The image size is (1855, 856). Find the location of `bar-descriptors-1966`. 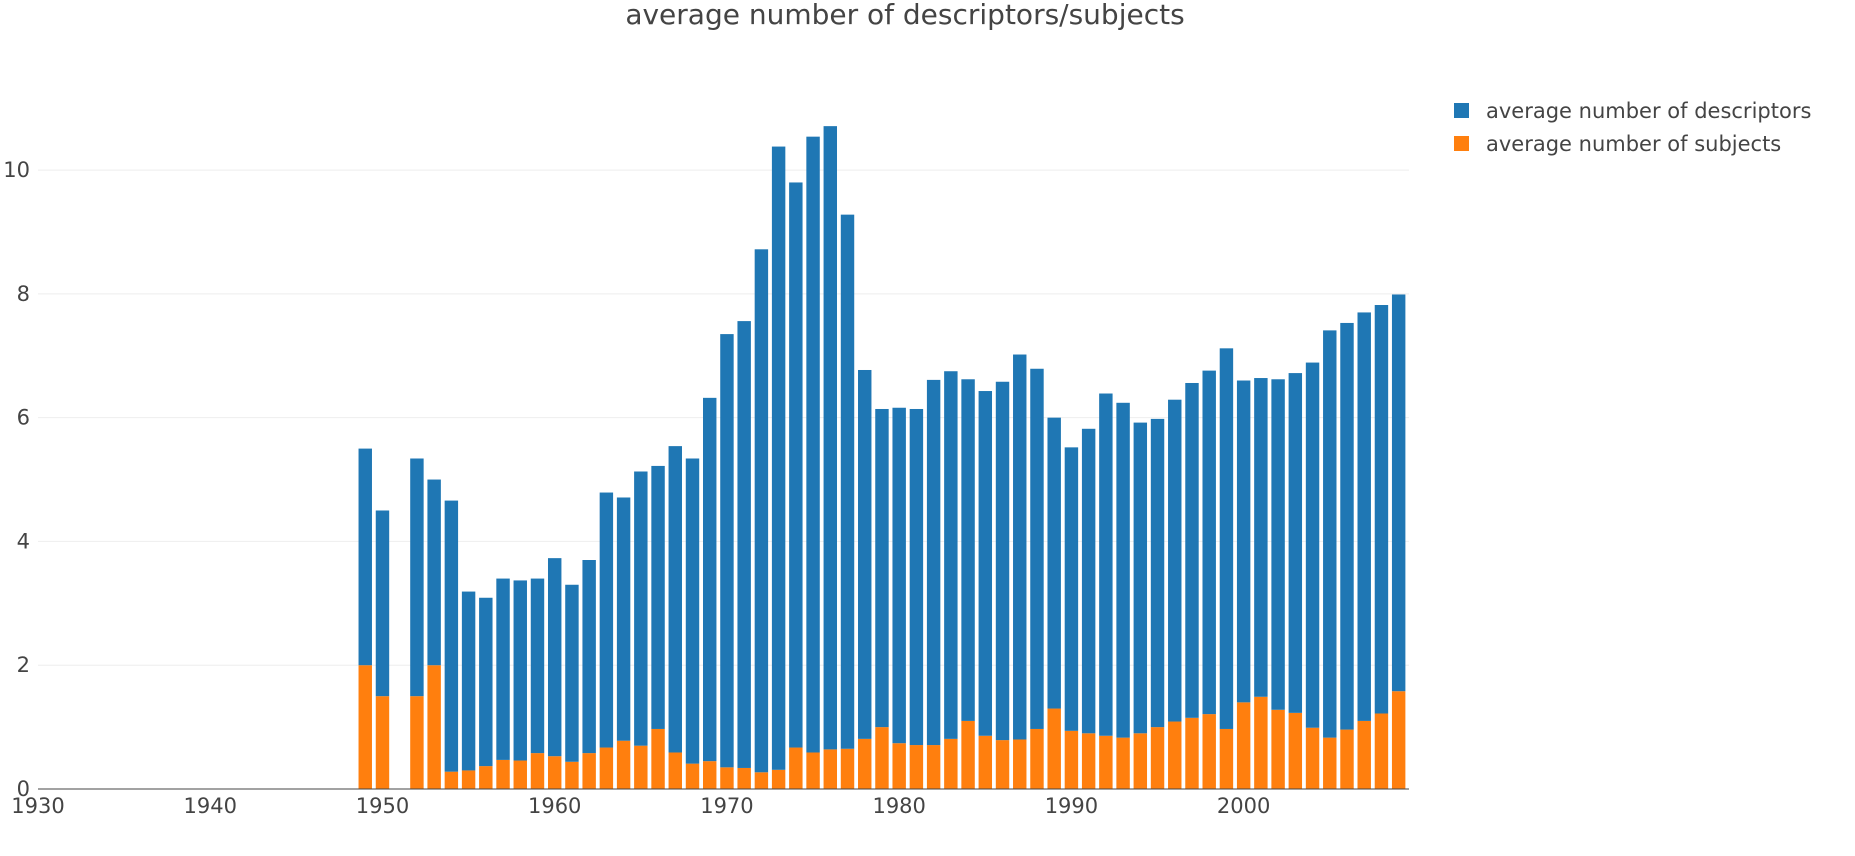

bar-descriptors-1966 is located at coordinates (658, 597).